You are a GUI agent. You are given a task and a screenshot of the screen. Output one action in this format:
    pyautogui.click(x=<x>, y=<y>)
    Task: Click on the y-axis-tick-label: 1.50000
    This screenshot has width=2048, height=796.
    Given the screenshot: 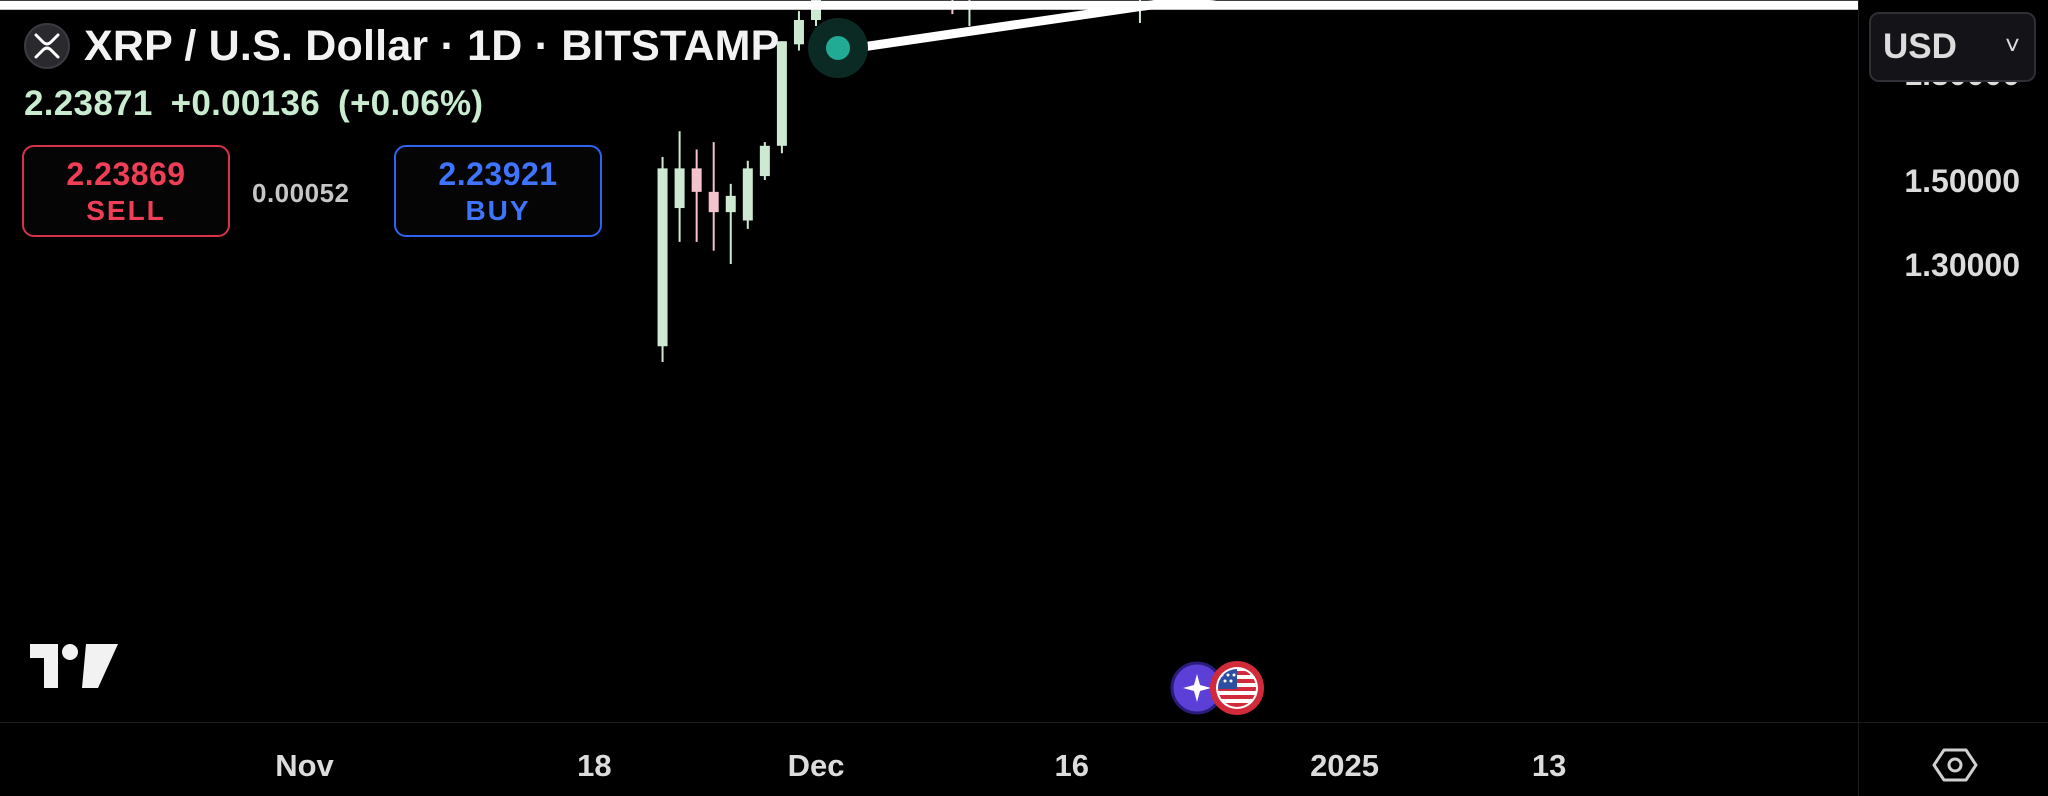 What is the action you would take?
    pyautogui.click(x=1962, y=181)
    